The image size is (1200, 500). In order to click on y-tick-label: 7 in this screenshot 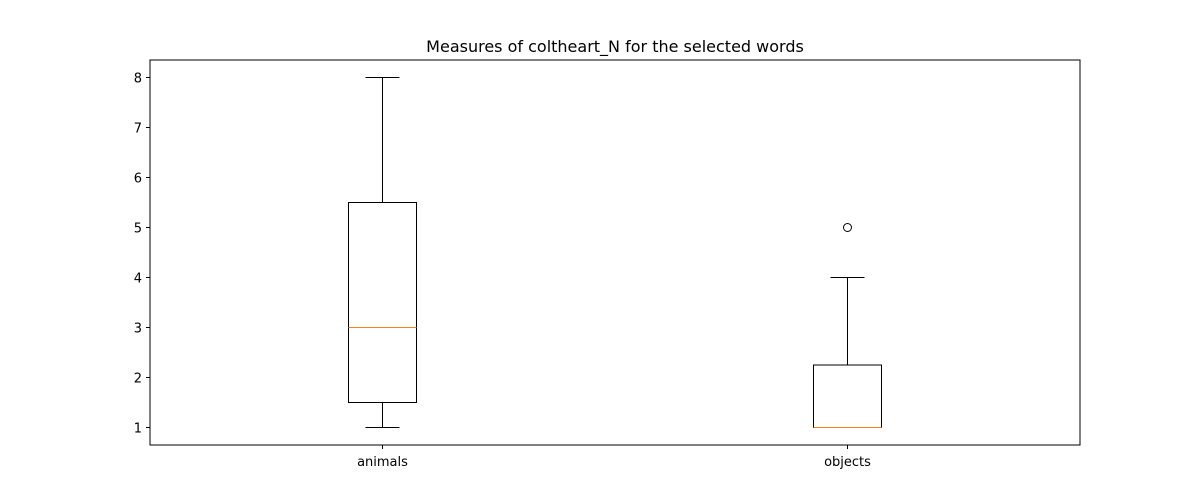, I will do `click(138, 129)`.